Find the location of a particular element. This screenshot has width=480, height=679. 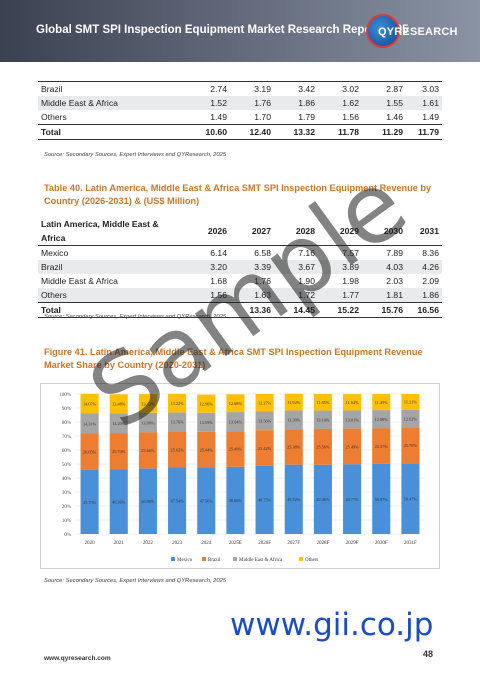

y-tick-label: 70% is located at coordinates (66, 437).